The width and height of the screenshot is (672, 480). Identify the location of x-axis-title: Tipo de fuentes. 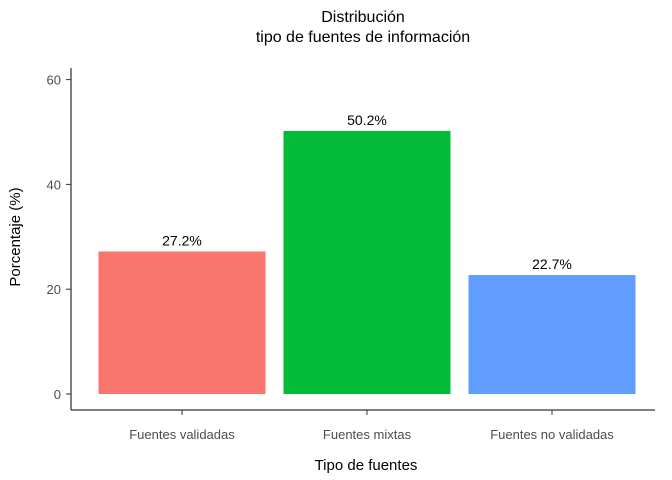
(366, 465).